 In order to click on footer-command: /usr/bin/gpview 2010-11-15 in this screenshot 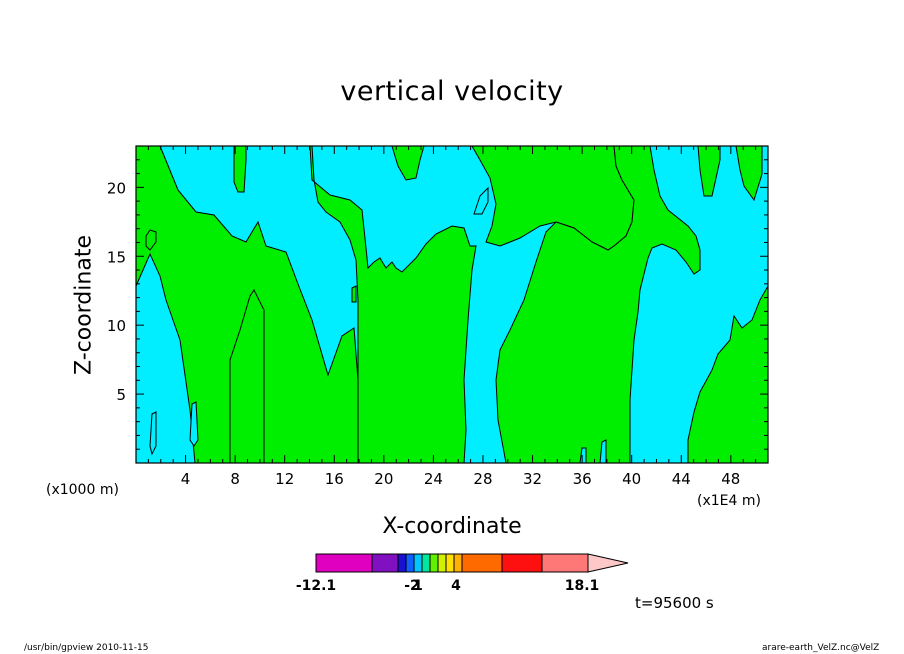, I will do `click(86, 648)`.